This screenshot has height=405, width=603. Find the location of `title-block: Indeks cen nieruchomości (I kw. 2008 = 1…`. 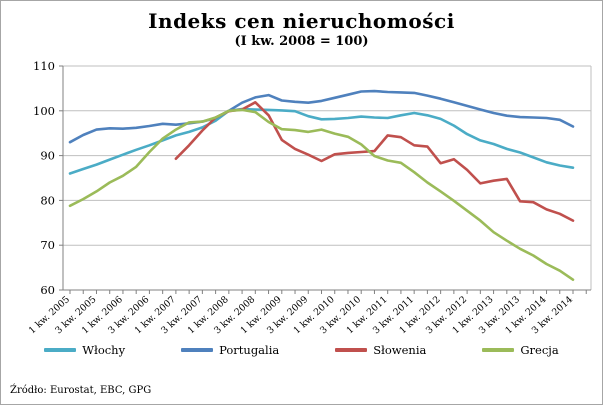

title-block: Indeks cen nieruchomości (I kw. 2008 = 1… is located at coordinates (301, 29).